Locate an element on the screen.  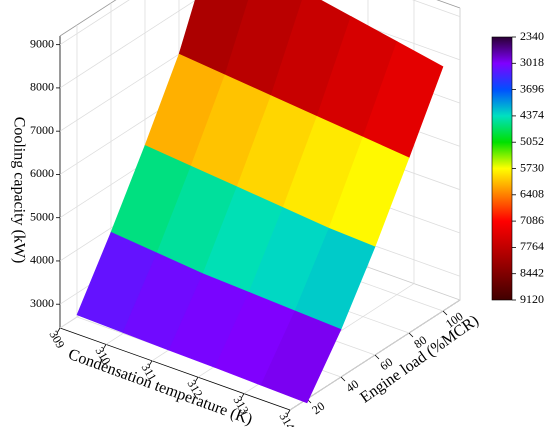
colorbar-tick-label: 8442 is located at coordinates (532, 272).